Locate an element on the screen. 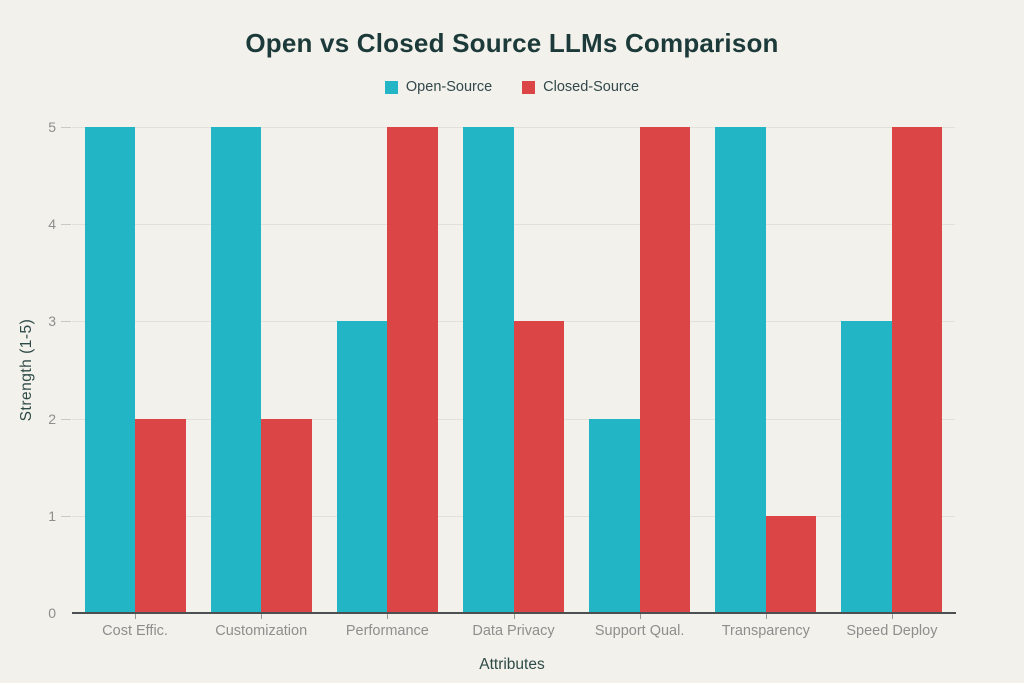 The image size is (1024, 683). bar-closed-source-data-privacy is located at coordinates (538, 467).